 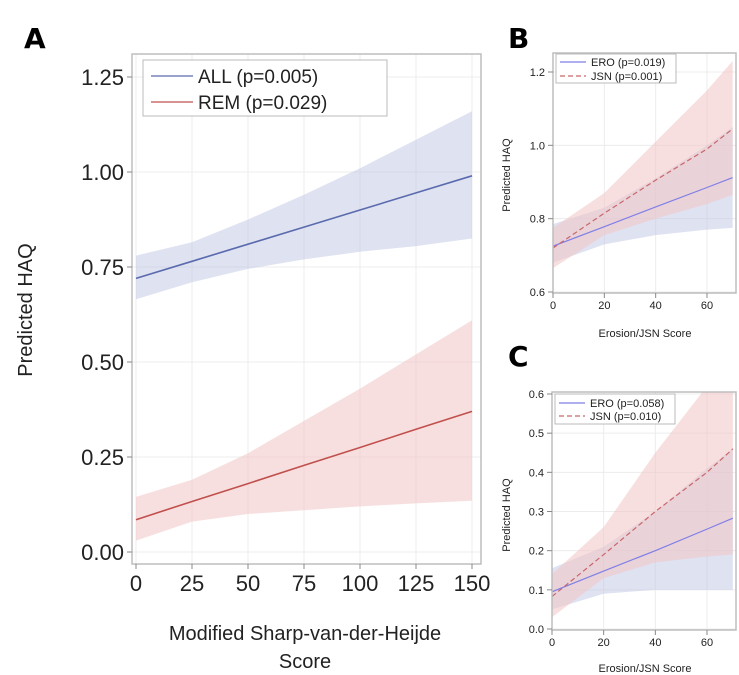 What do you see at coordinates (537, 146) in the screenshot?
I see `y-tick-label: 1.0` at bounding box center [537, 146].